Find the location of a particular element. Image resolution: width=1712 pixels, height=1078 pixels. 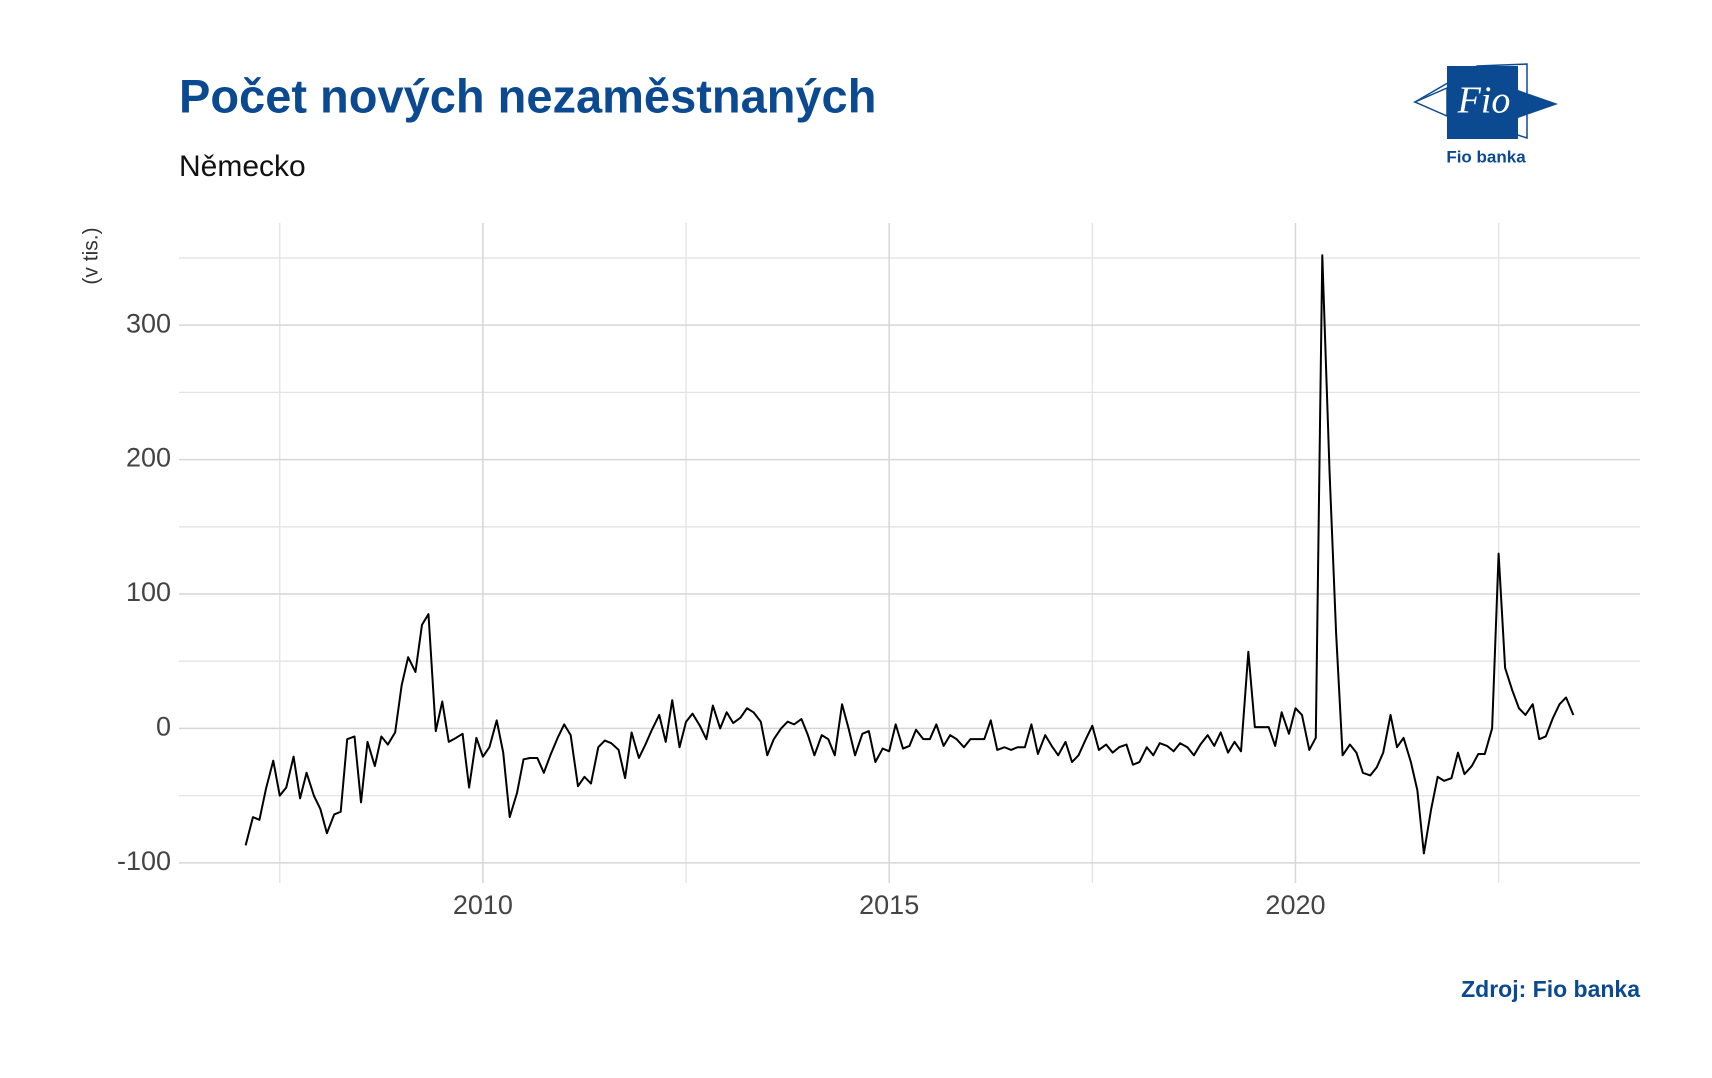

logo-tip is located at coordinates (1430, 102).